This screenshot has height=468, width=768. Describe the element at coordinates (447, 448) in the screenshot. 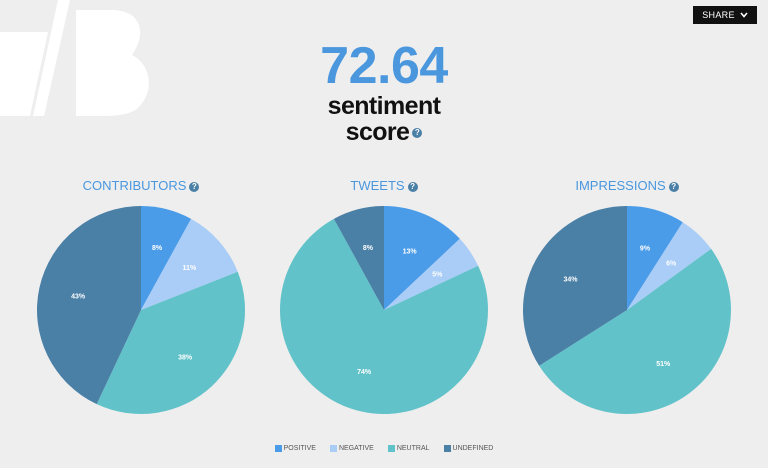

I see `legend-swatch-undefined` at that location.